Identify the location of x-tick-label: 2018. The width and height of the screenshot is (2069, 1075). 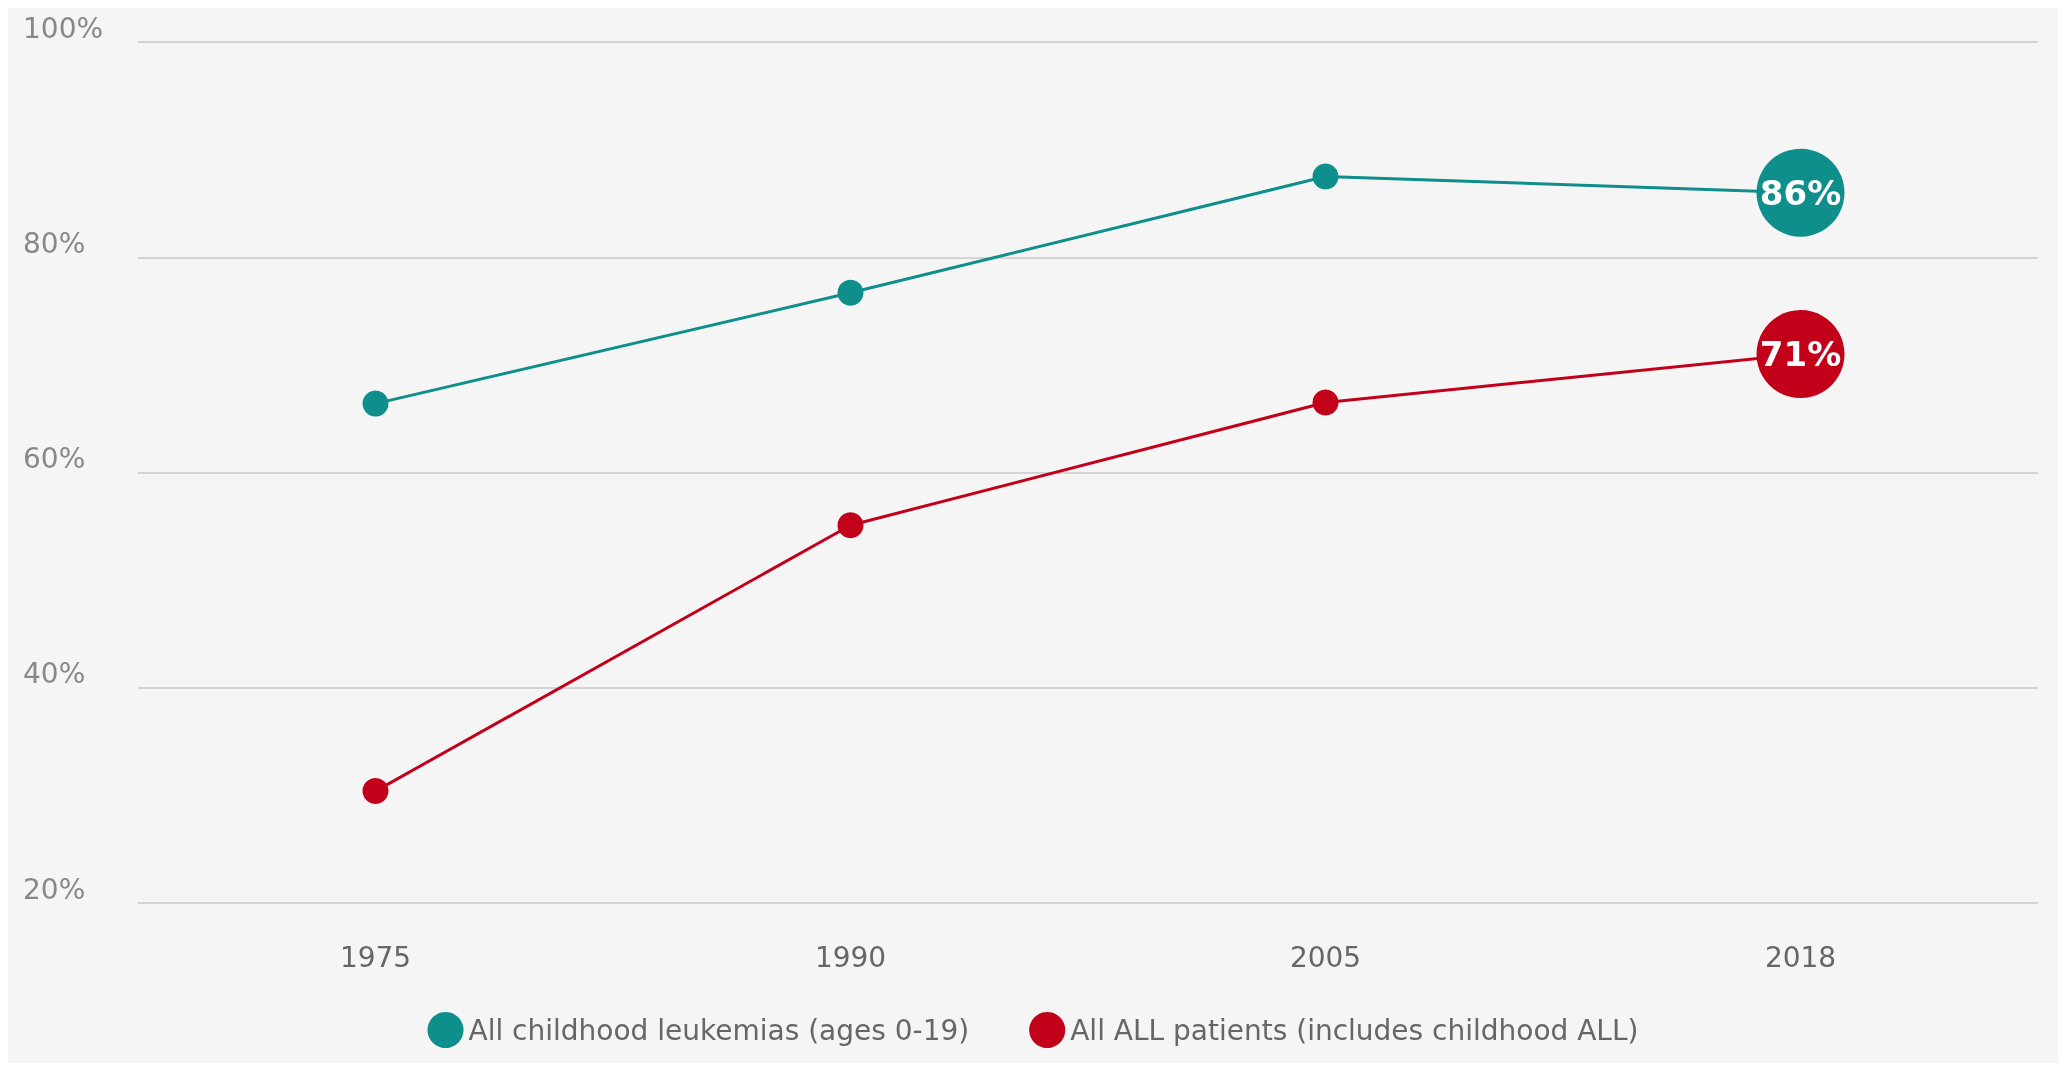
(1800, 957).